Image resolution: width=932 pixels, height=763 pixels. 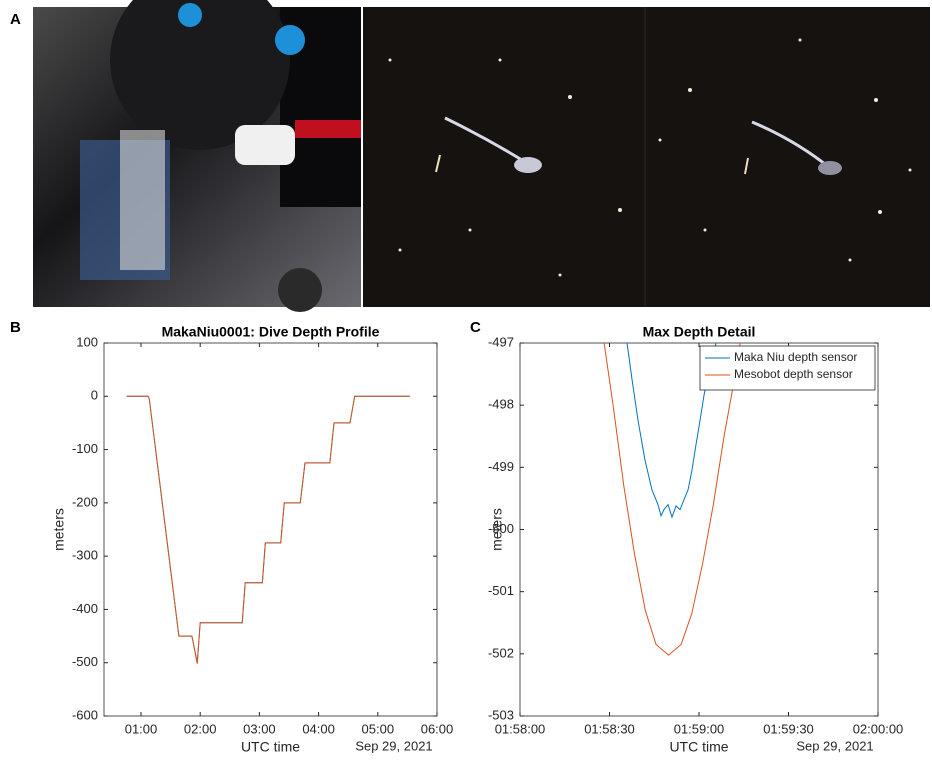 I want to click on y-tick-label: -503, so click(x=501, y=714).